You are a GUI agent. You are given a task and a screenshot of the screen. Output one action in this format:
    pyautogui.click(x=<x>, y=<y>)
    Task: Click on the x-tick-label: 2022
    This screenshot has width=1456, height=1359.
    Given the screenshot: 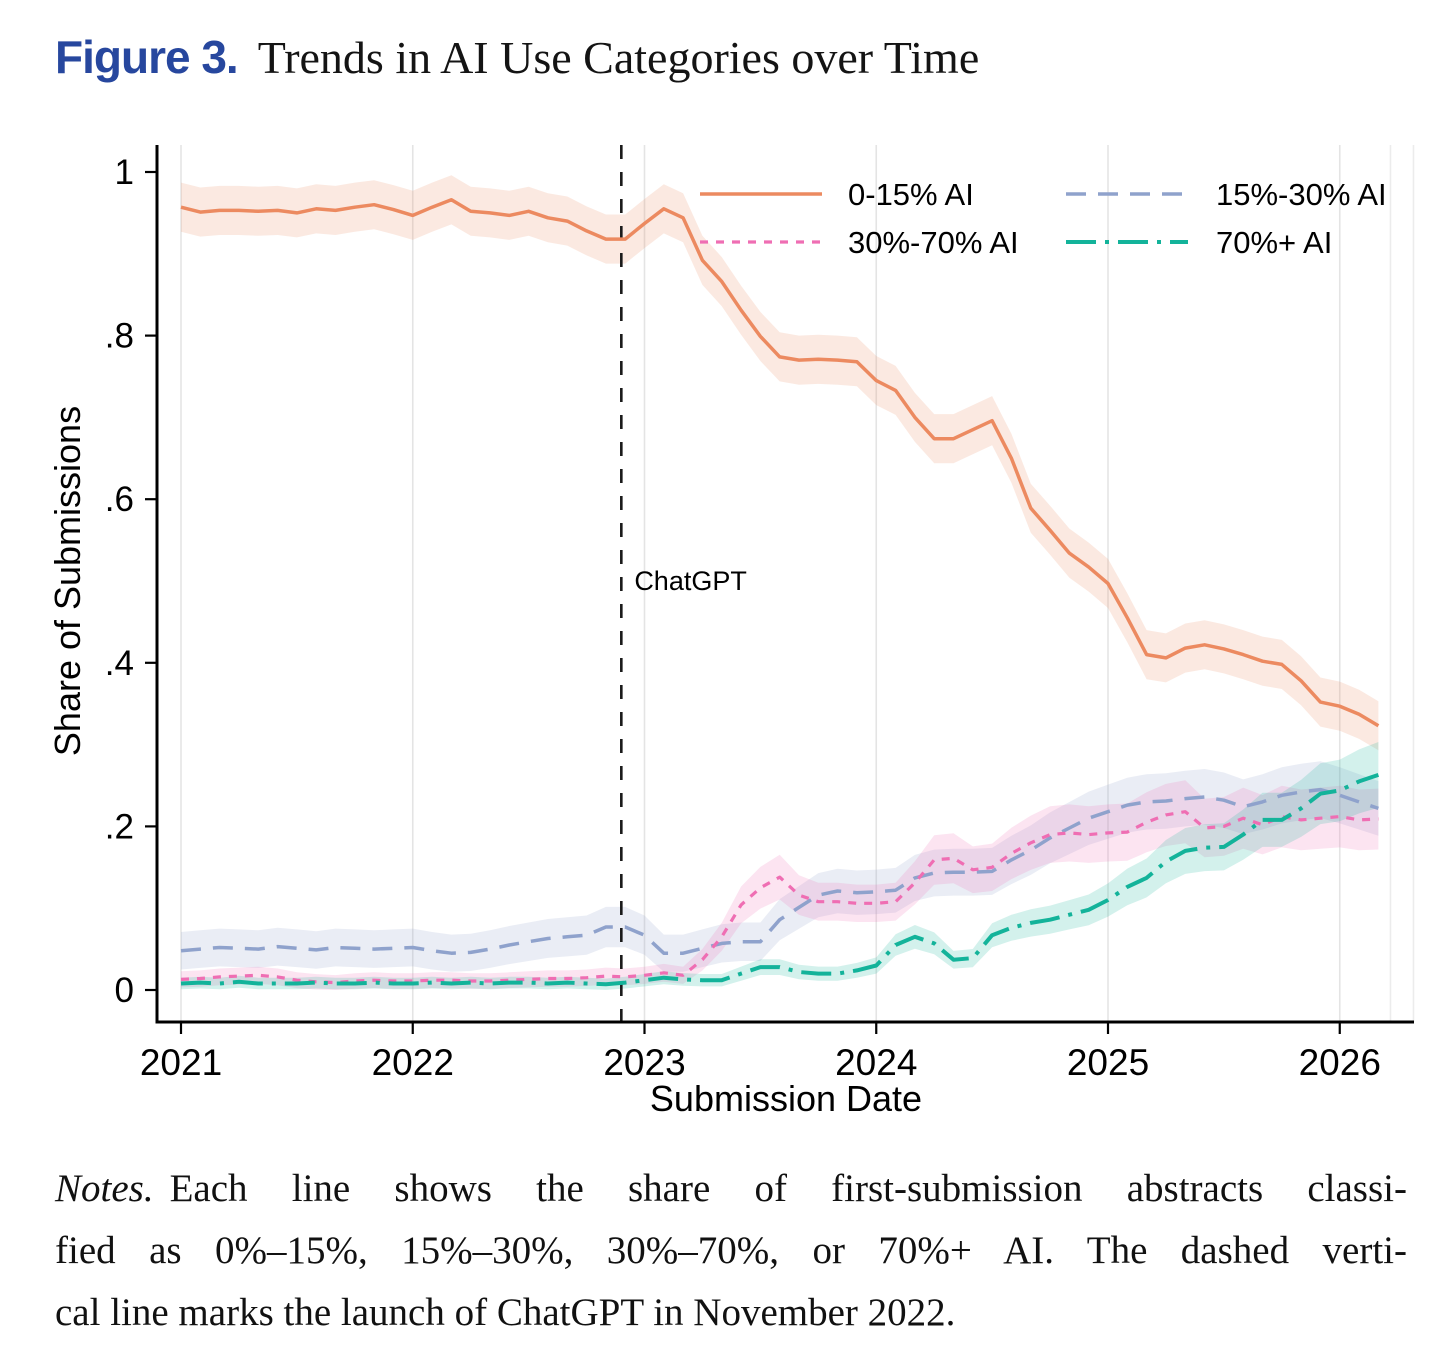 What is the action you would take?
    pyautogui.click(x=413, y=1062)
    